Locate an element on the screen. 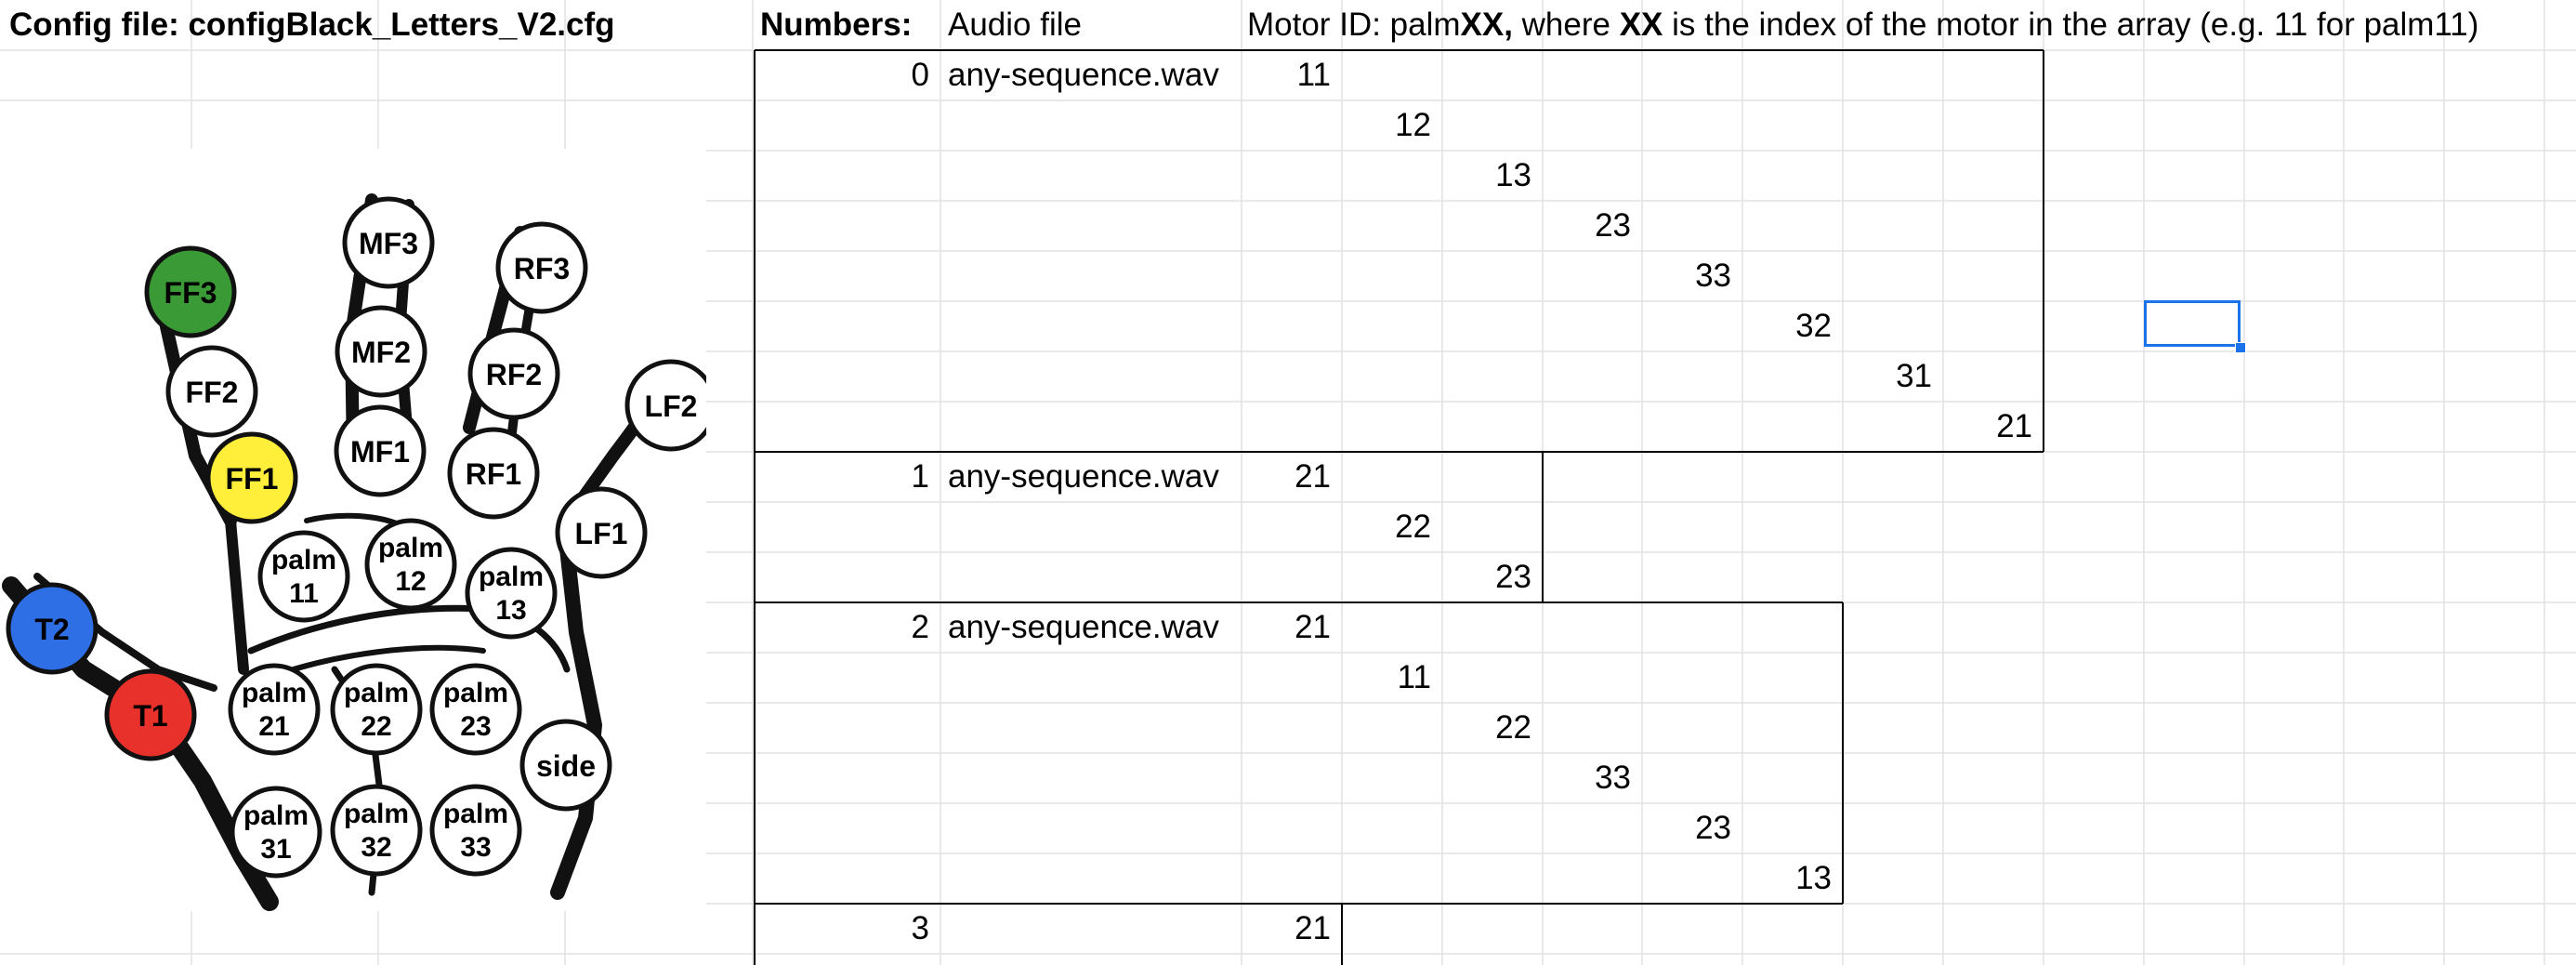 Image resolution: width=2576 pixels, height=965 pixels. motor-rf1: RF1 is located at coordinates (493, 473).